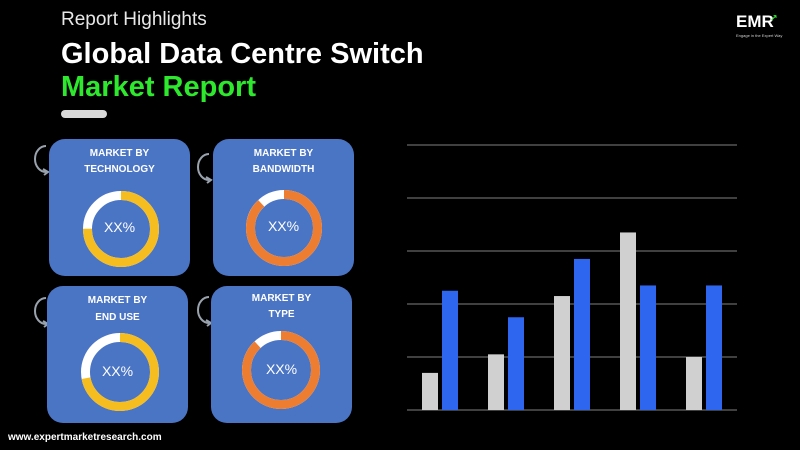 This screenshot has width=800, height=450. What do you see at coordinates (85, 437) in the screenshot?
I see `footer-url: www.expertmarketresearch.com` at bounding box center [85, 437].